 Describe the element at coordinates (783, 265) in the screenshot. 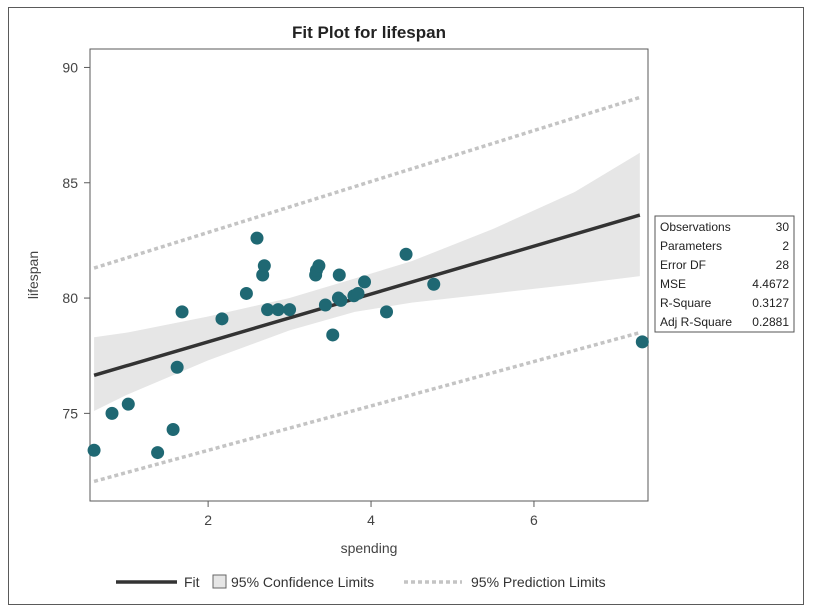

I see `stat-value: 28` at that location.